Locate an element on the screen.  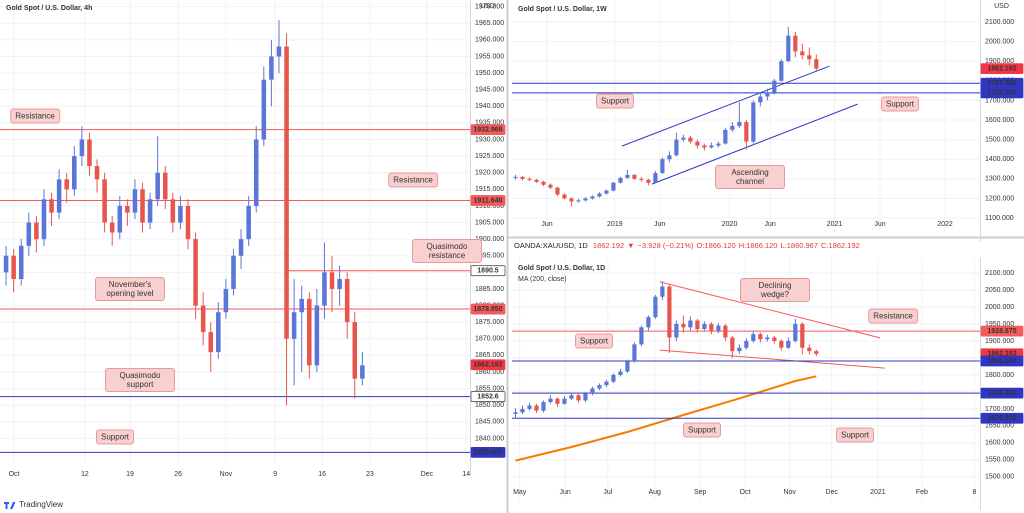
ma-line is located at coordinates (666, 418).